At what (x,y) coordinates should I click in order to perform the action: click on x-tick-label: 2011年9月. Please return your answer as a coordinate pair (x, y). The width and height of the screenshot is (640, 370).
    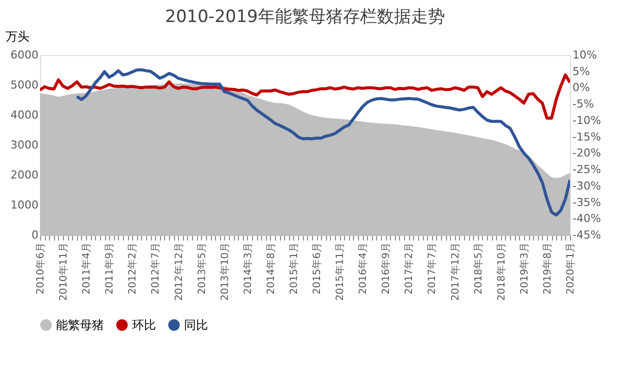
    Looking at the image, I should click on (110, 268).